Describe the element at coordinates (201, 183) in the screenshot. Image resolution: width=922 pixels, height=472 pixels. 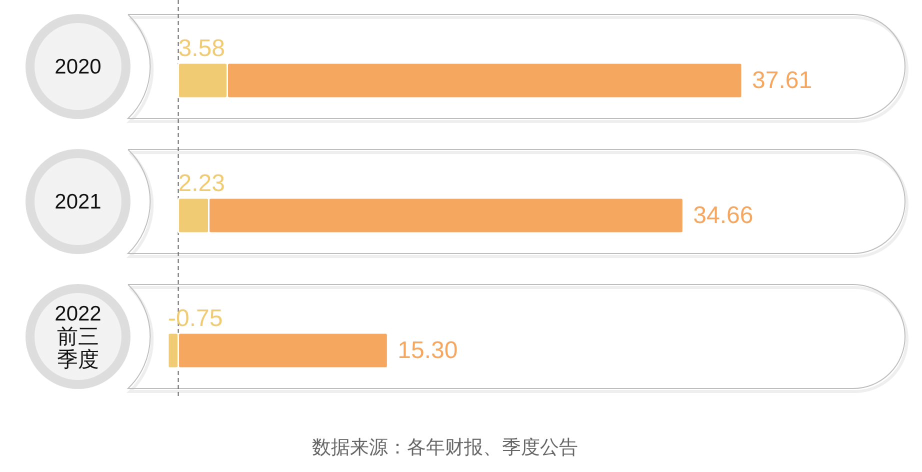
I see `data-label: 2.23` at that location.